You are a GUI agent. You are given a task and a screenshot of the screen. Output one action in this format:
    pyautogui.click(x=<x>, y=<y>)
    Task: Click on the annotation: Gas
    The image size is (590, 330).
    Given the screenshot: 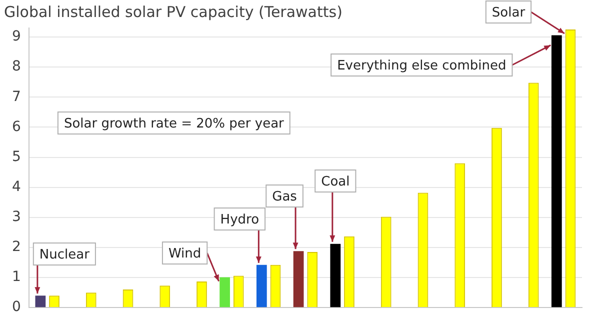 What is the action you would take?
    pyautogui.click(x=285, y=196)
    